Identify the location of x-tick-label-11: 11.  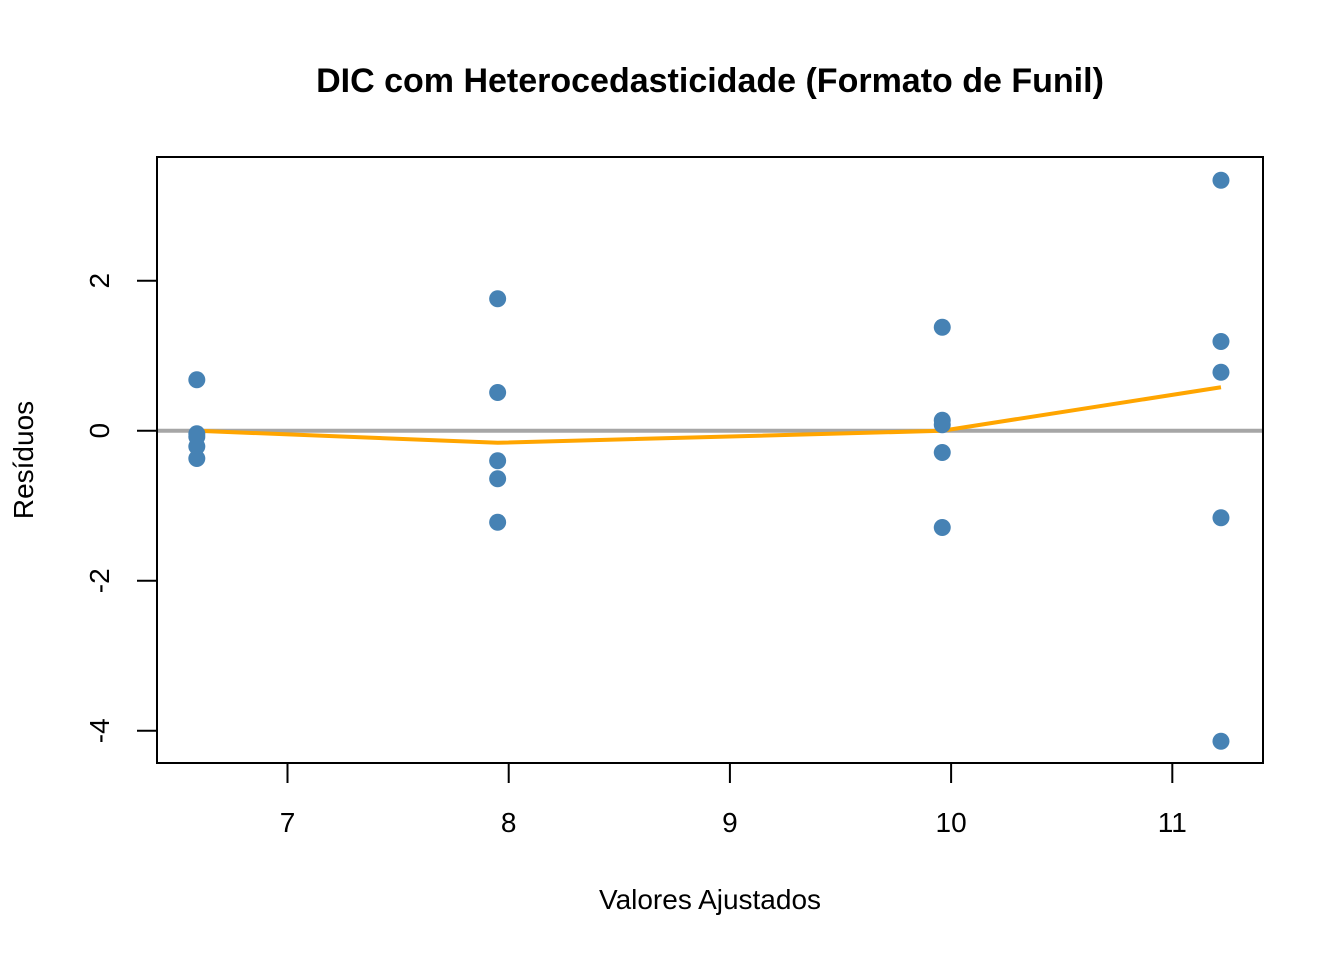
(1172, 822).